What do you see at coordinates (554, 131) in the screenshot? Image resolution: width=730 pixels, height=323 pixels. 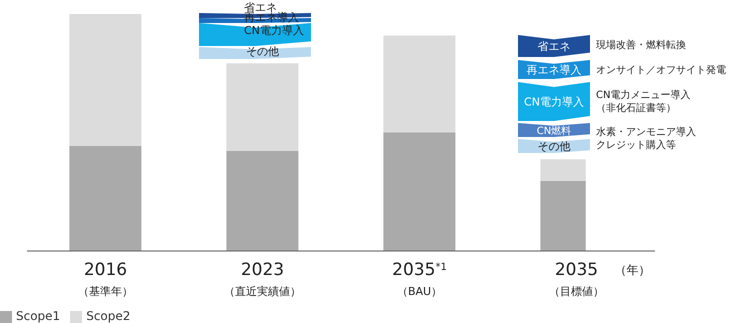 I see `annotation: CN燃料` at bounding box center [554, 131].